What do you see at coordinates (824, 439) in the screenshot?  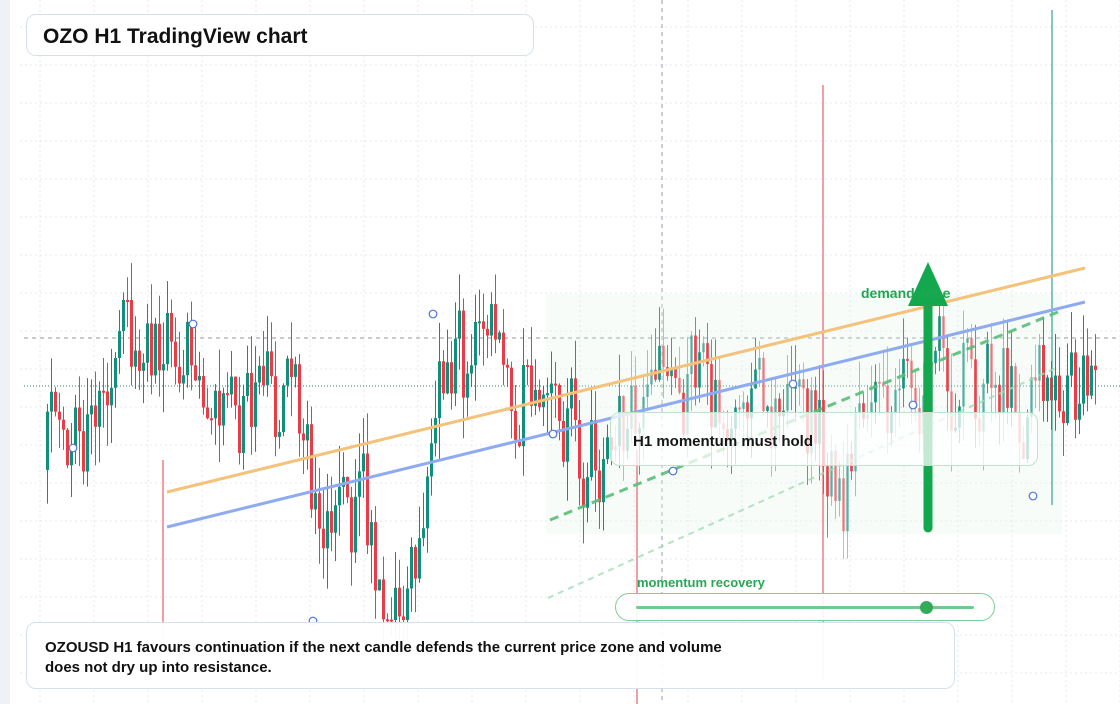 I see `momentum-callout: H1 momentum must hold` at bounding box center [824, 439].